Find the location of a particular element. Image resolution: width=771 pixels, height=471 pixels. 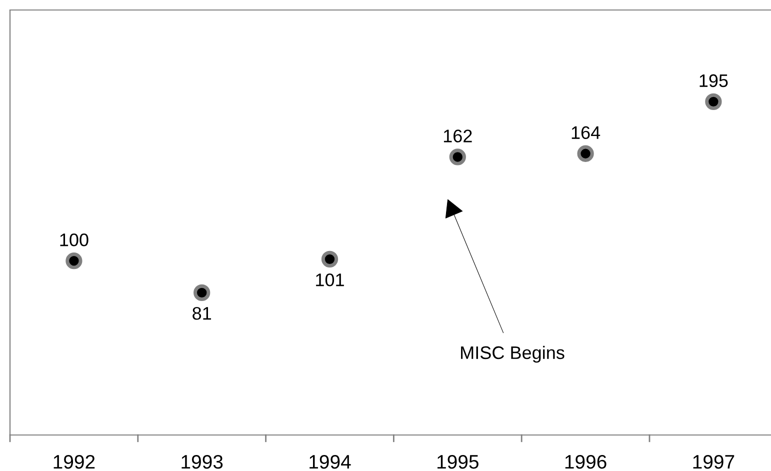

x-tick-label: 1995 is located at coordinates (458, 461).